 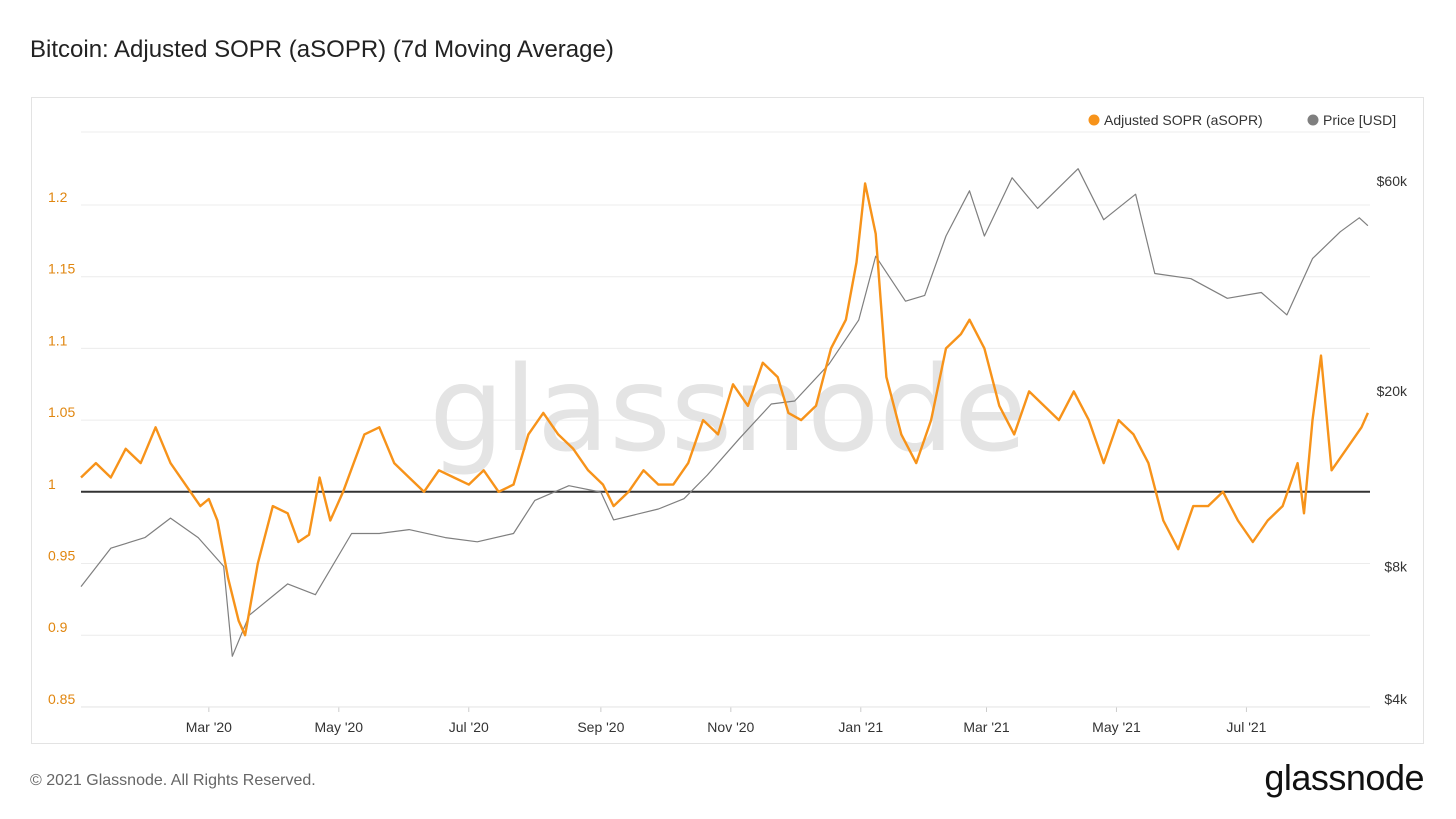 I want to click on copyright-footer: © 2021 Glassnode. All Rights Reserved., so click(x=173, y=780).